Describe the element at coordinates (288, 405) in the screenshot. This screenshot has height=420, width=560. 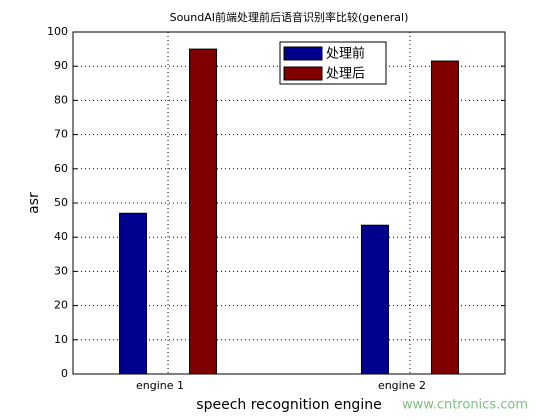
I see `x-axis-label: speech recognition engine` at that location.